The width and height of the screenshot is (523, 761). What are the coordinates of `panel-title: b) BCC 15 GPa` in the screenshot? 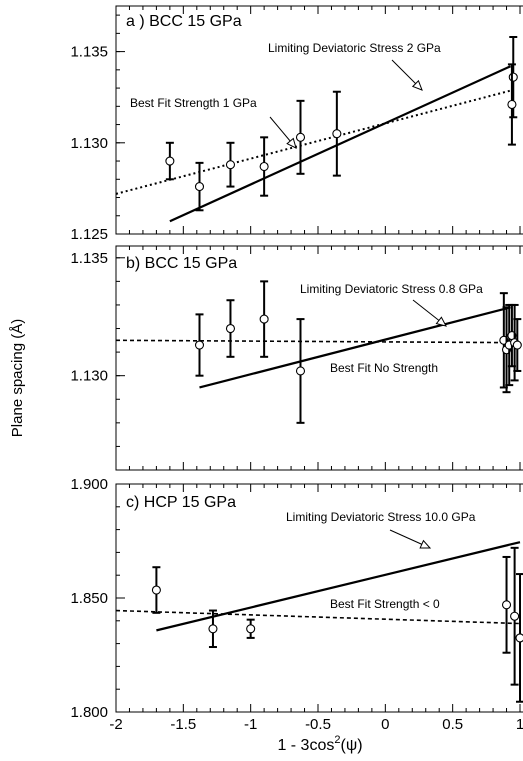 It's located at (181, 263).